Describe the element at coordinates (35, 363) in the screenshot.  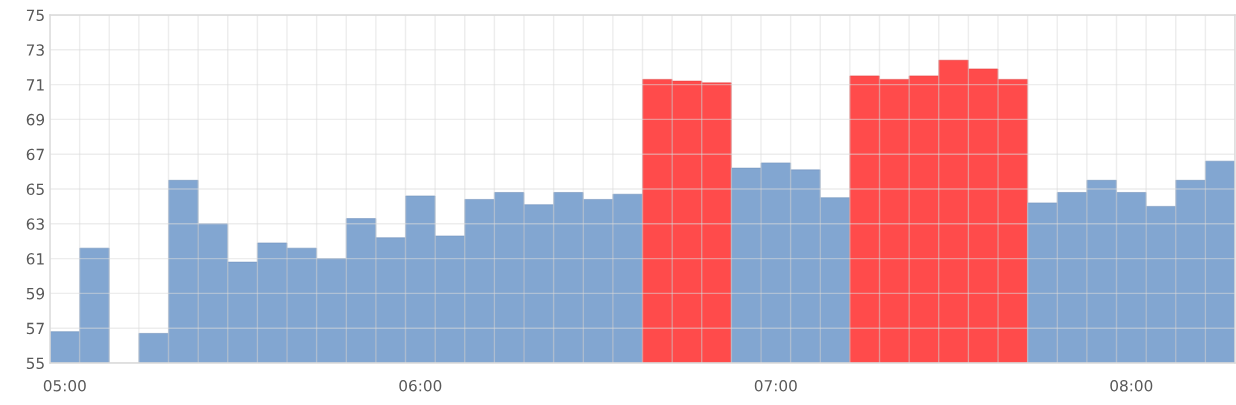
I see `y-tick-label: 55` at that location.